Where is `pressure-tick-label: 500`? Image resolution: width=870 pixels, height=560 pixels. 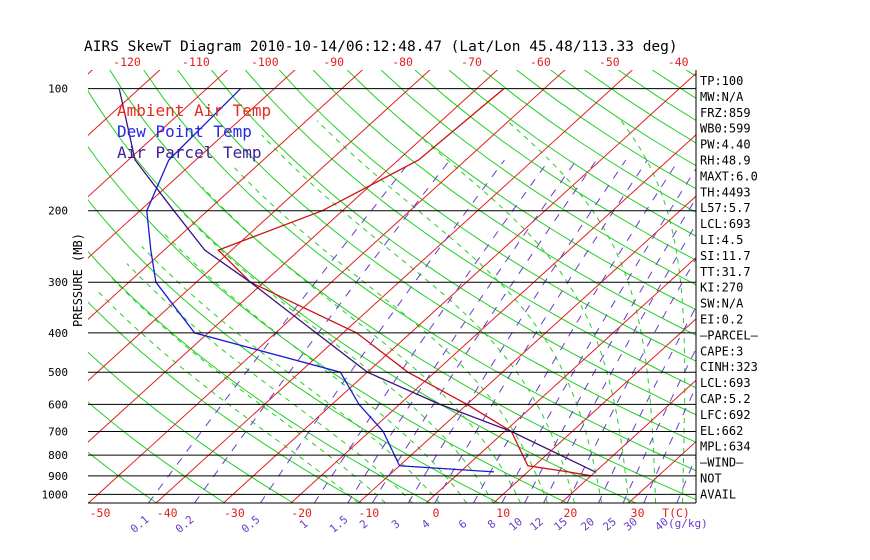 pressure-tick-label: 500 is located at coordinates (58, 372).